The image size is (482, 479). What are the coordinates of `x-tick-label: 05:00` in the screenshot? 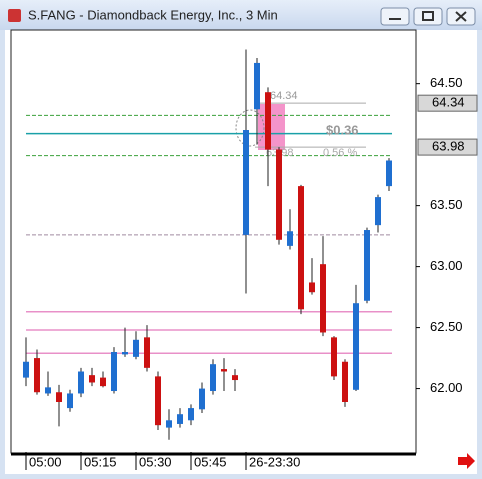 It's located at (45, 461).